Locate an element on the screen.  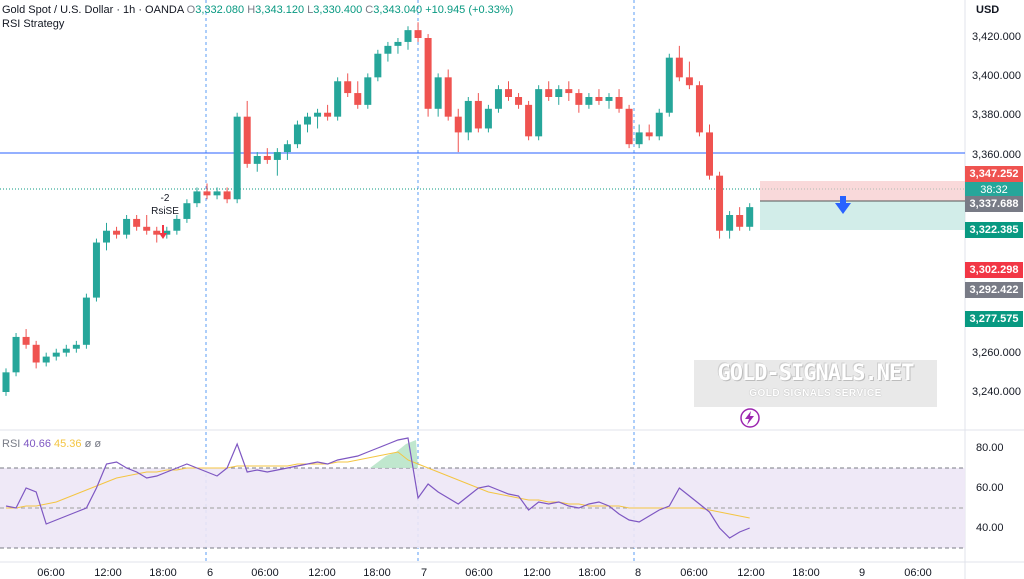
time-tick: 6 is located at coordinates (210, 573).